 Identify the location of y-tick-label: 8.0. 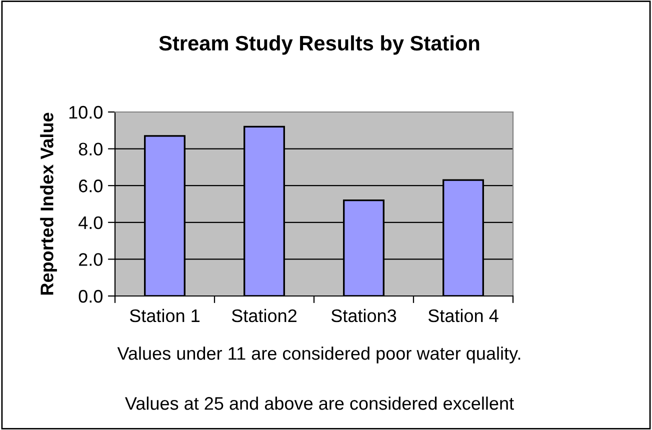
(90, 149).